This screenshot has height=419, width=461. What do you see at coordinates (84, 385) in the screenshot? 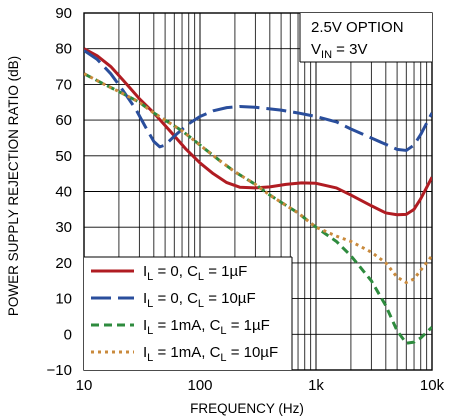
I see `x-tick-label: 10` at bounding box center [84, 385].